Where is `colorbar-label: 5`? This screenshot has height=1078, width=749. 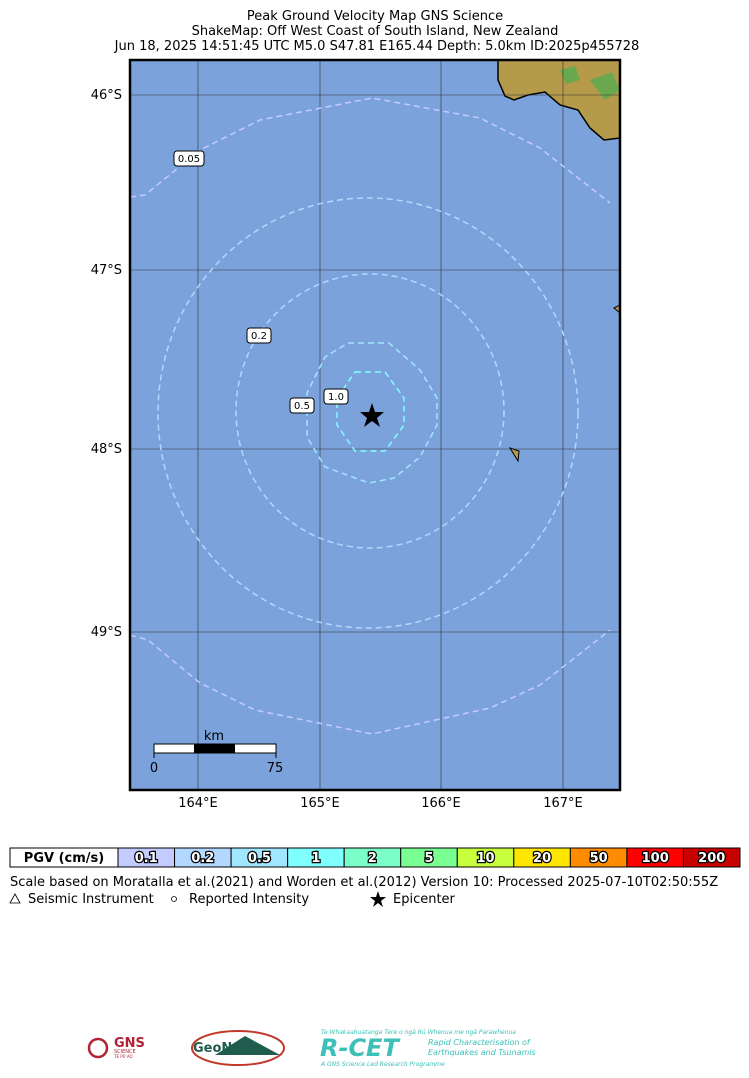 colorbar-label: 5 is located at coordinates (428, 858).